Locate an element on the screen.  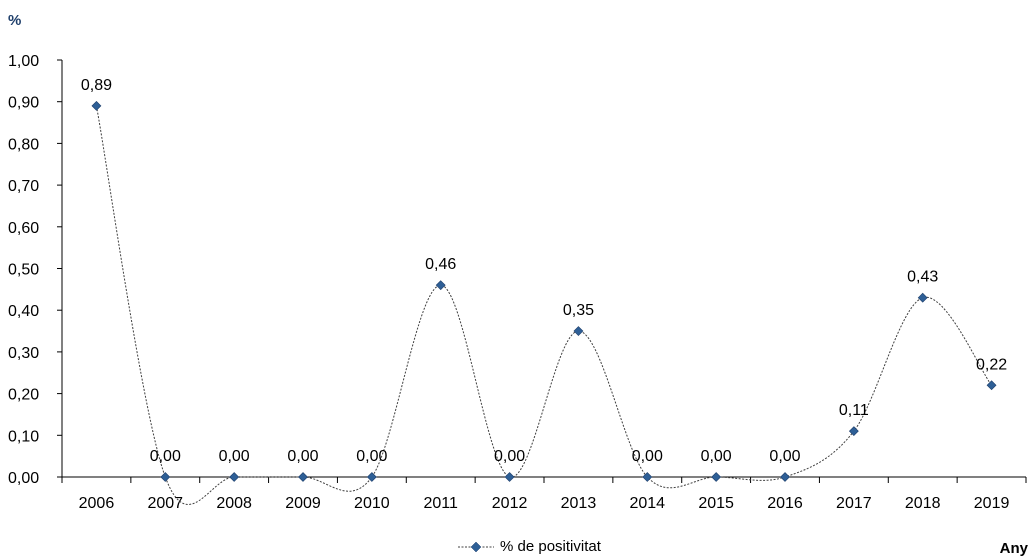
data-label: 0,11 is located at coordinates (854, 410).